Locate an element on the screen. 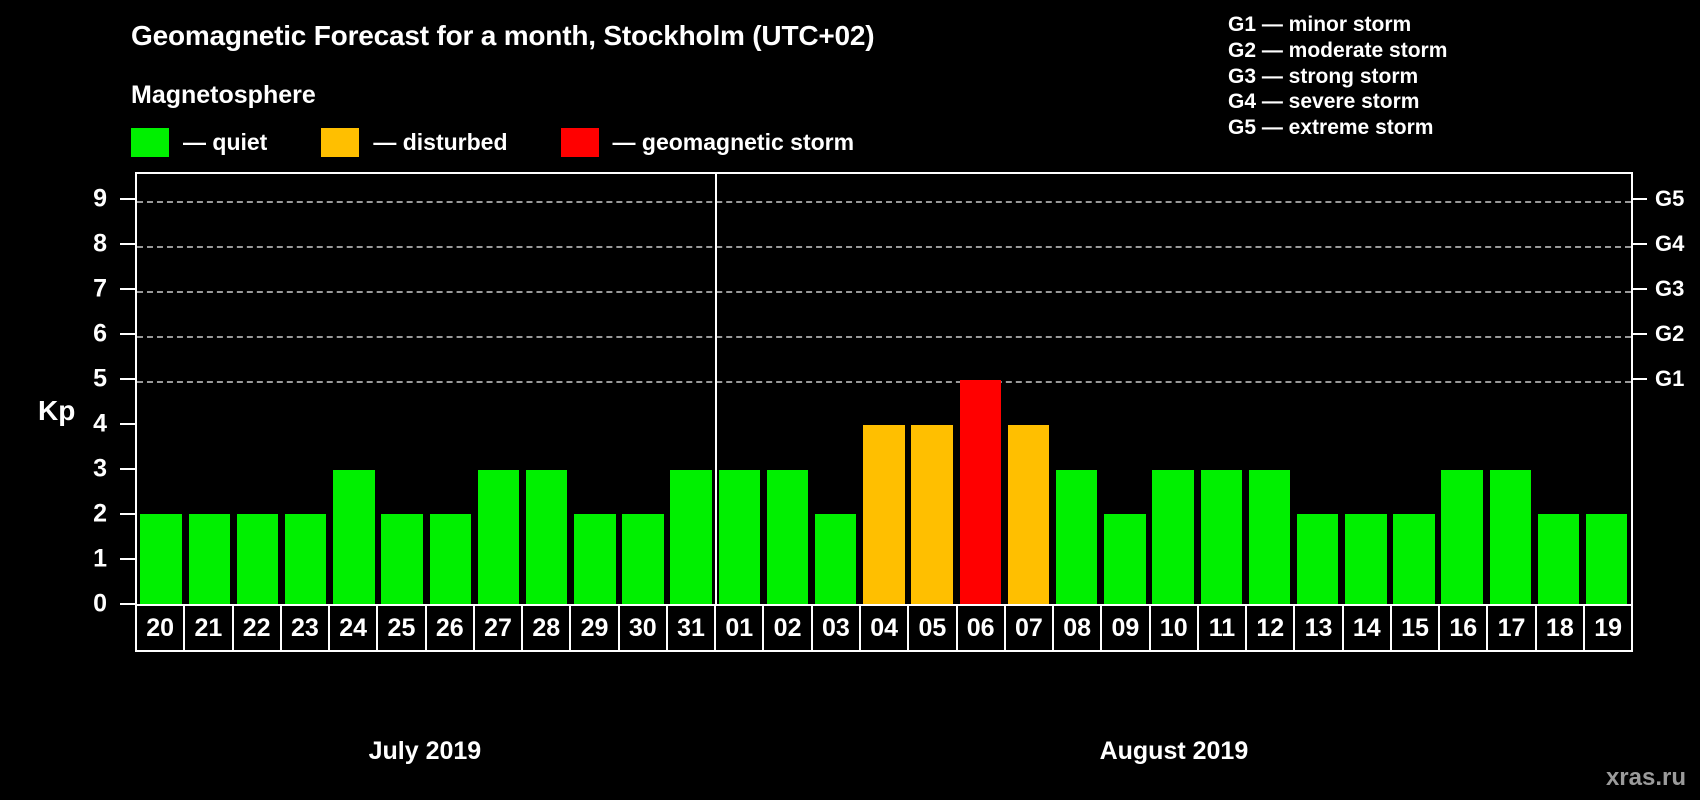 The height and width of the screenshot is (800, 1700). date-label: 19 is located at coordinates (1608, 628).